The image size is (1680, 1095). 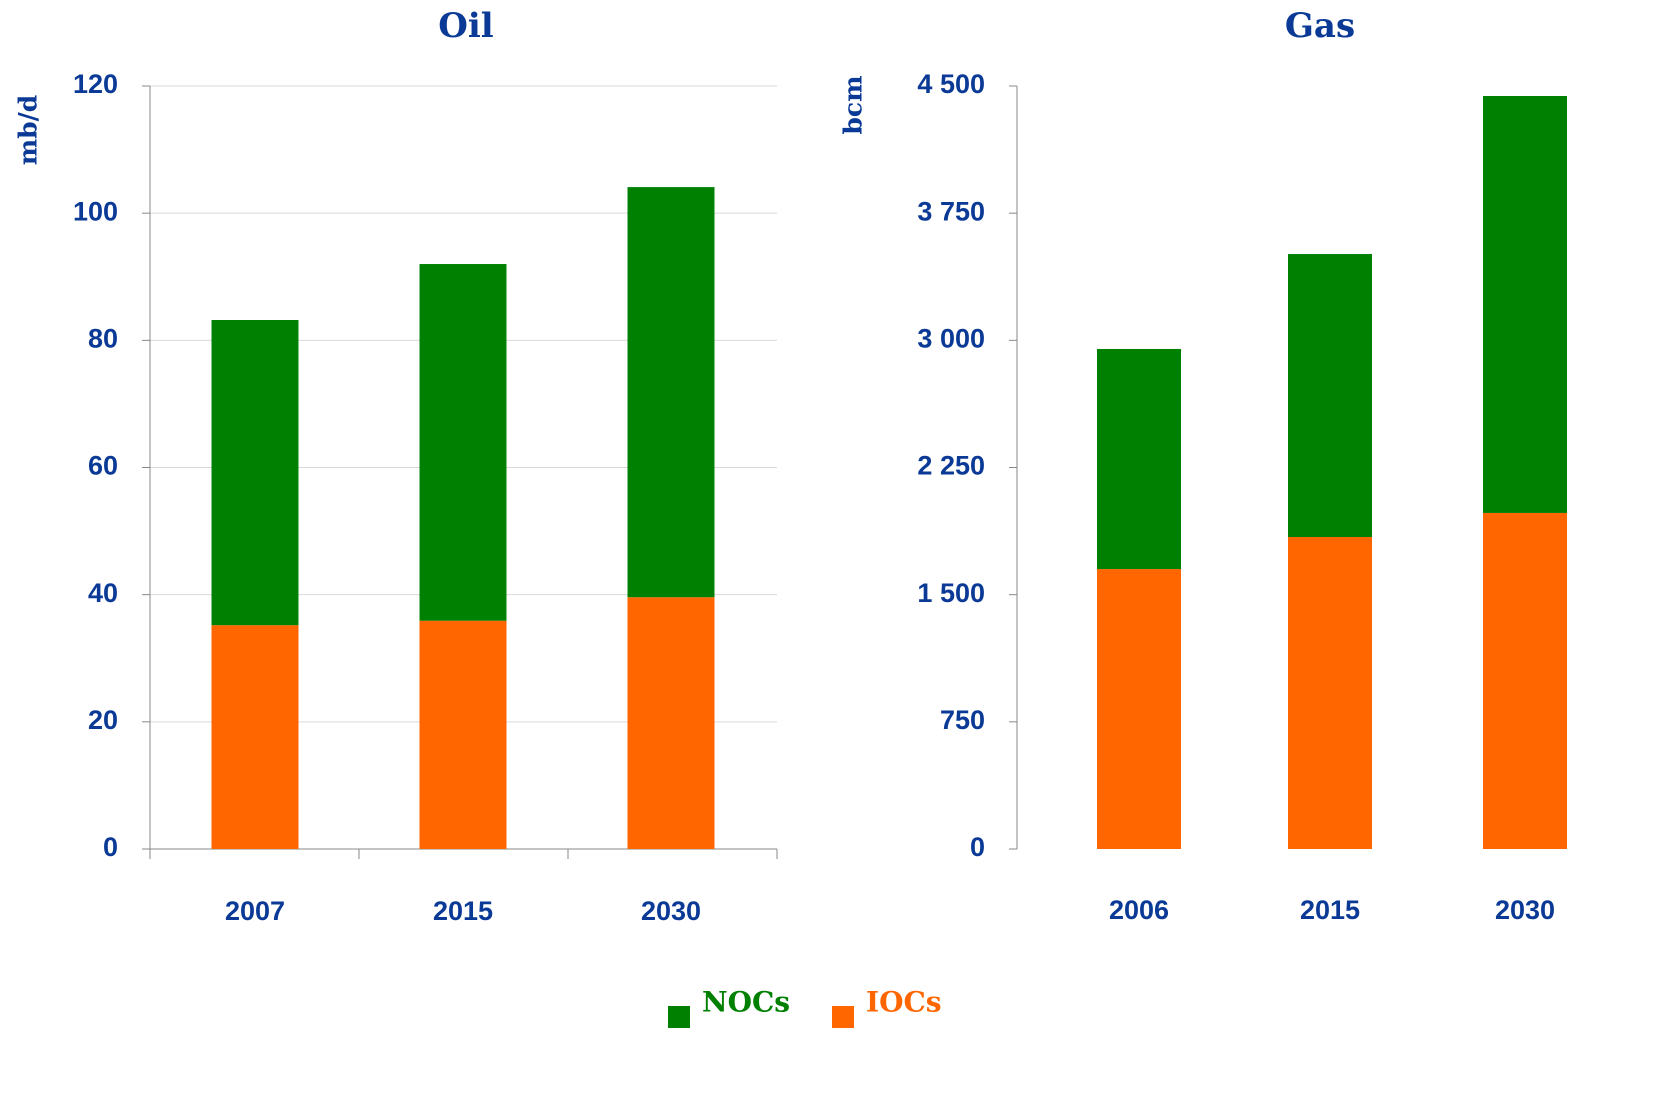 What do you see at coordinates (466, 26) in the screenshot?
I see `chart-title: Oil` at bounding box center [466, 26].